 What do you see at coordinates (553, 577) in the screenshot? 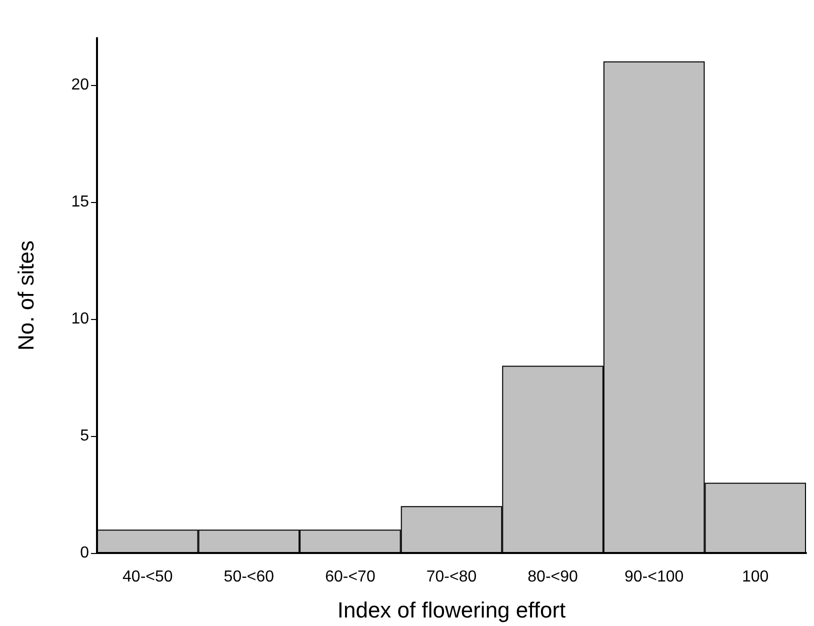
I see `x-tick-label: 80-<90` at bounding box center [553, 577].